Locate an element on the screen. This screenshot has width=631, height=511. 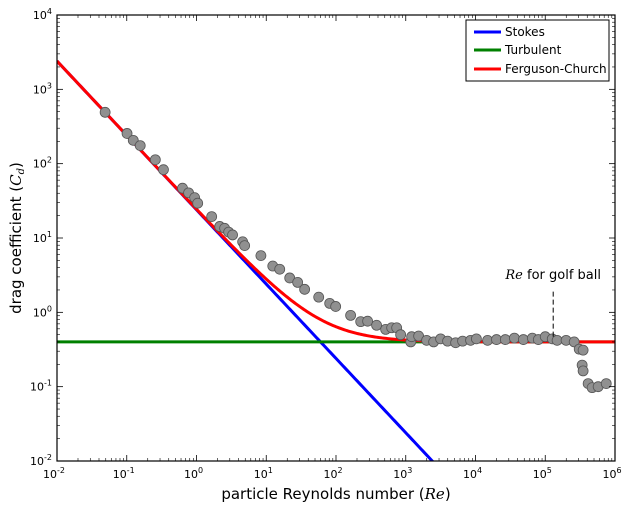
legend-item-turbulent: Turbulent is located at coordinates (518, 50).